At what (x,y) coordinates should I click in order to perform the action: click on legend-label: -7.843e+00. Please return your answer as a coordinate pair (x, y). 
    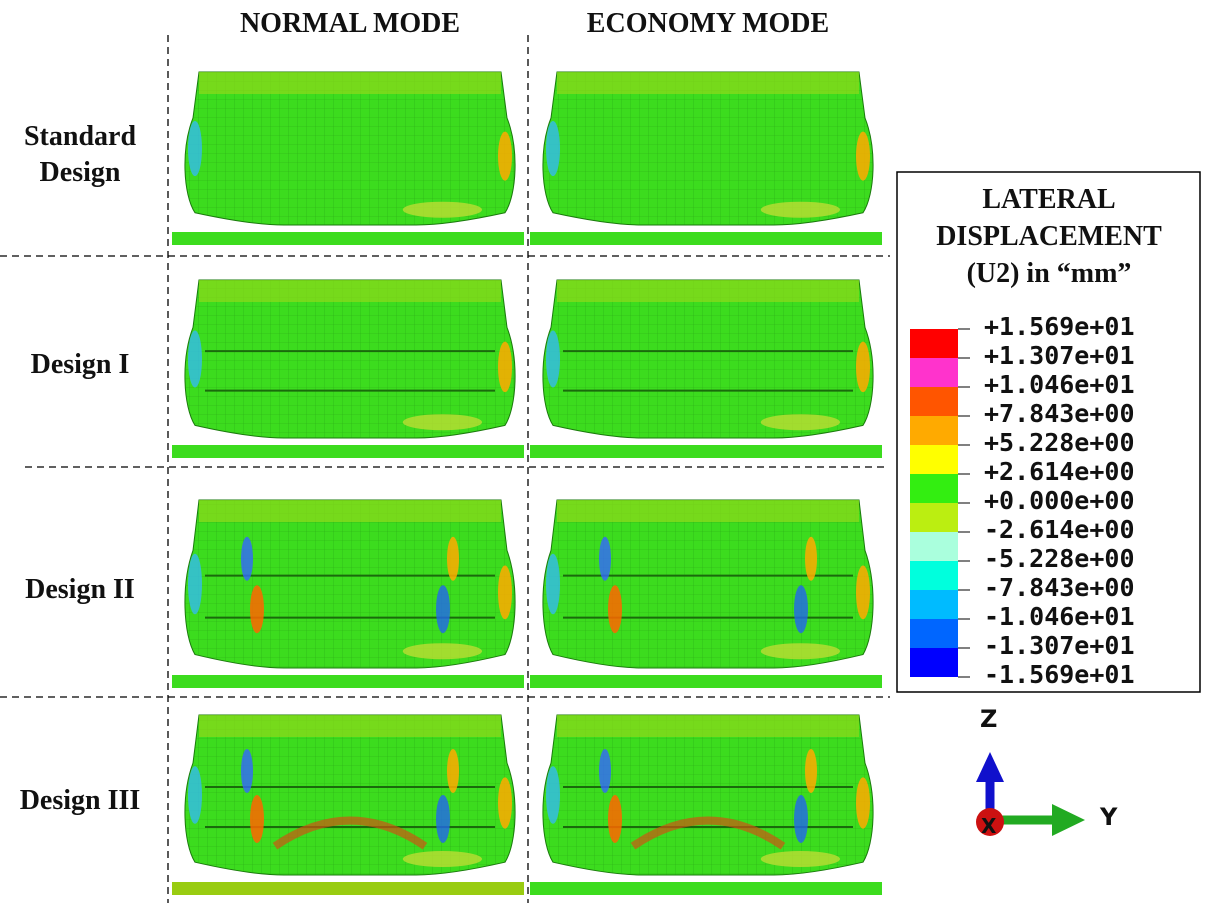
    Looking at the image, I should click on (1059, 587).